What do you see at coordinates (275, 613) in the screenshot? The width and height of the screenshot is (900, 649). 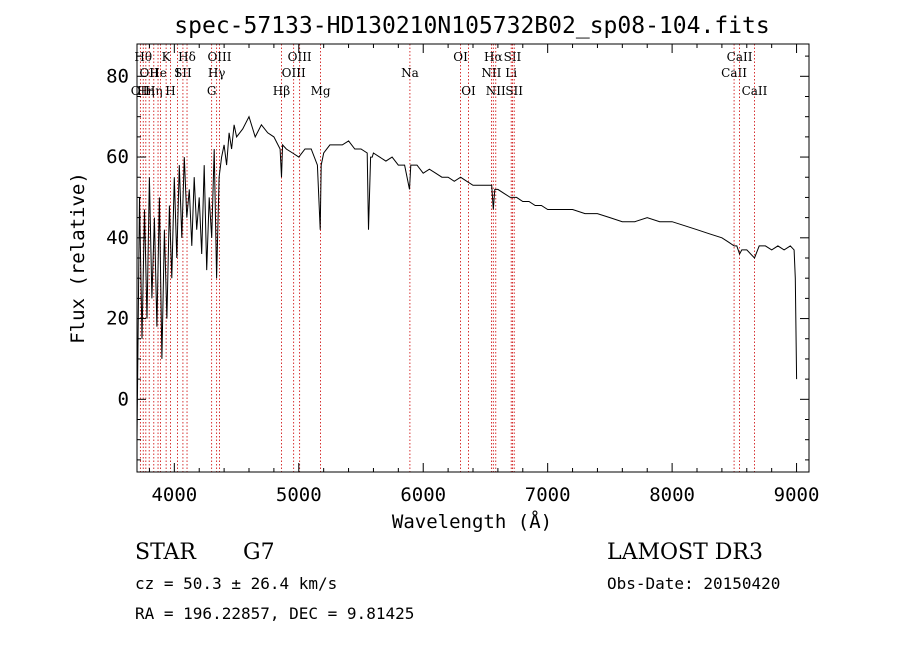 I see `coordinates: RA = 196.22857, DEC = 9.81425` at bounding box center [275, 613].